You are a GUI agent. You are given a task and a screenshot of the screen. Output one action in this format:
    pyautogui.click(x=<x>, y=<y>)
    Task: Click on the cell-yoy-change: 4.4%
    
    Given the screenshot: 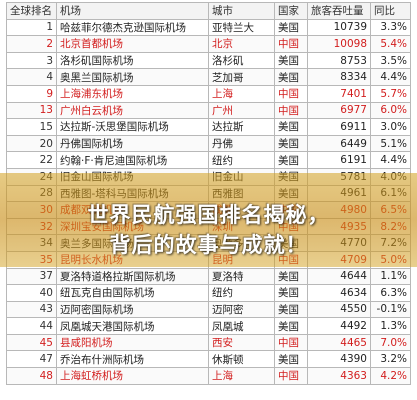 What is the action you would take?
    pyautogui.click(x=390, y=77)
    